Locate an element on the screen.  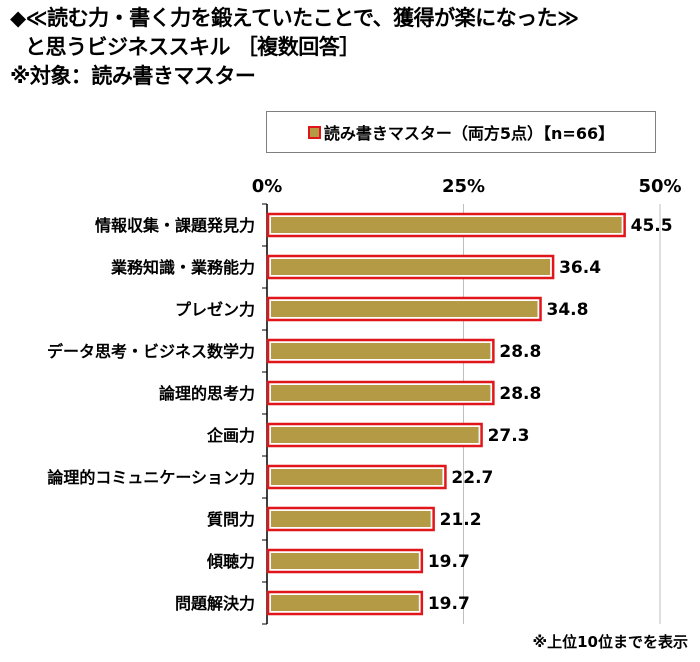
category-label: プレゼン力 is located at coordinates (215, 309).